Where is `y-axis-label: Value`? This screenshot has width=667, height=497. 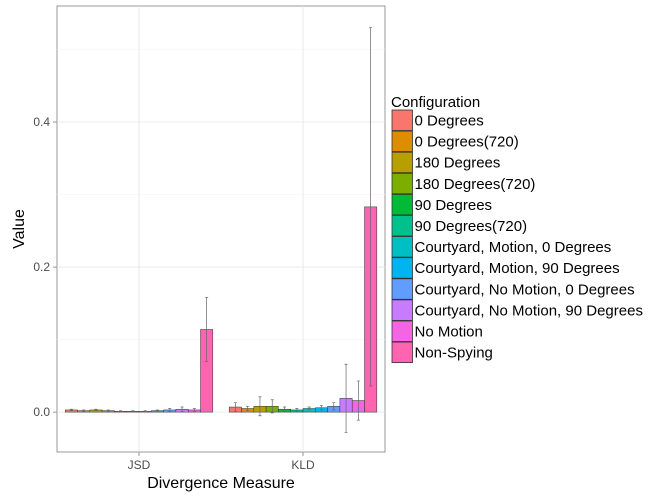 y-axis-label: Value is located at coordinates (19, 229).